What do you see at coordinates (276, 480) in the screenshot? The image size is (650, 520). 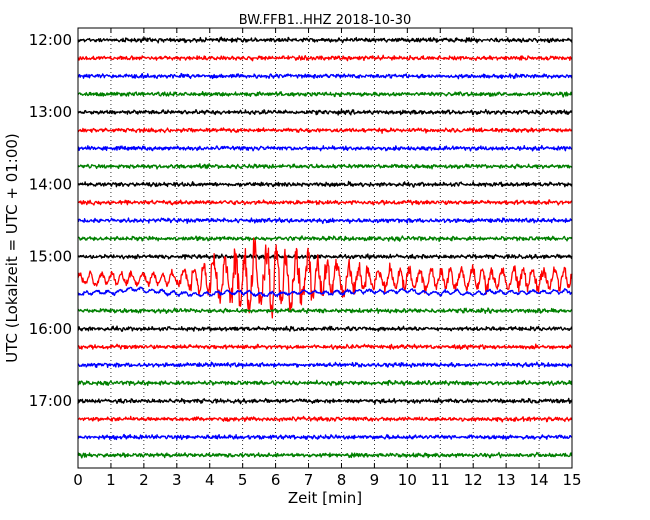 I see `x-tick-label: 6` at bounding box center [276, 480].